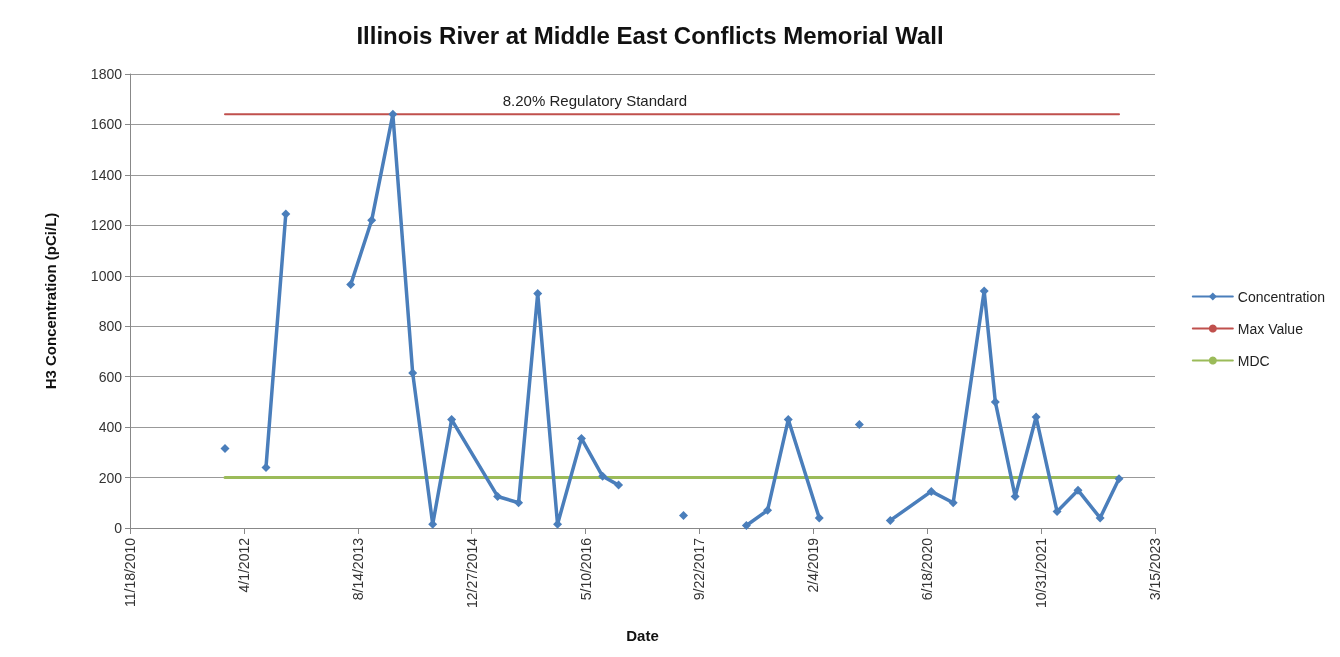 The height and width of the screenshot is (657, 1340). I want to click on x-tick-label: 10/31/2021, so click(1041, 573).